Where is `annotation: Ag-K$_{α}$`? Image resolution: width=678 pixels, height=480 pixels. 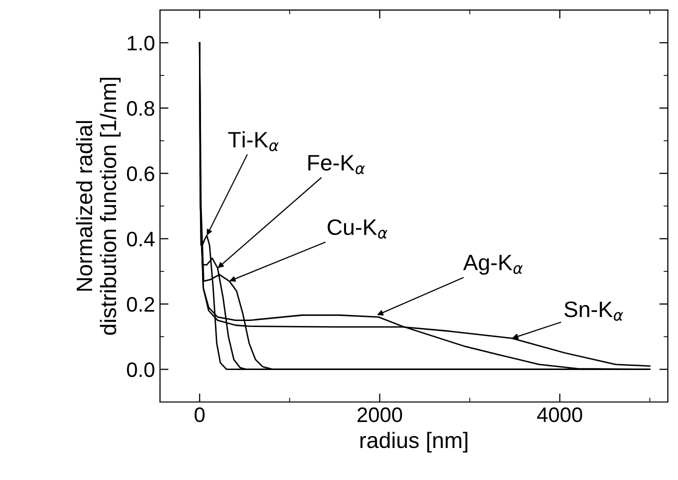 annotation: Ag-K$_{α}$ is located at coordinates (493, 264).